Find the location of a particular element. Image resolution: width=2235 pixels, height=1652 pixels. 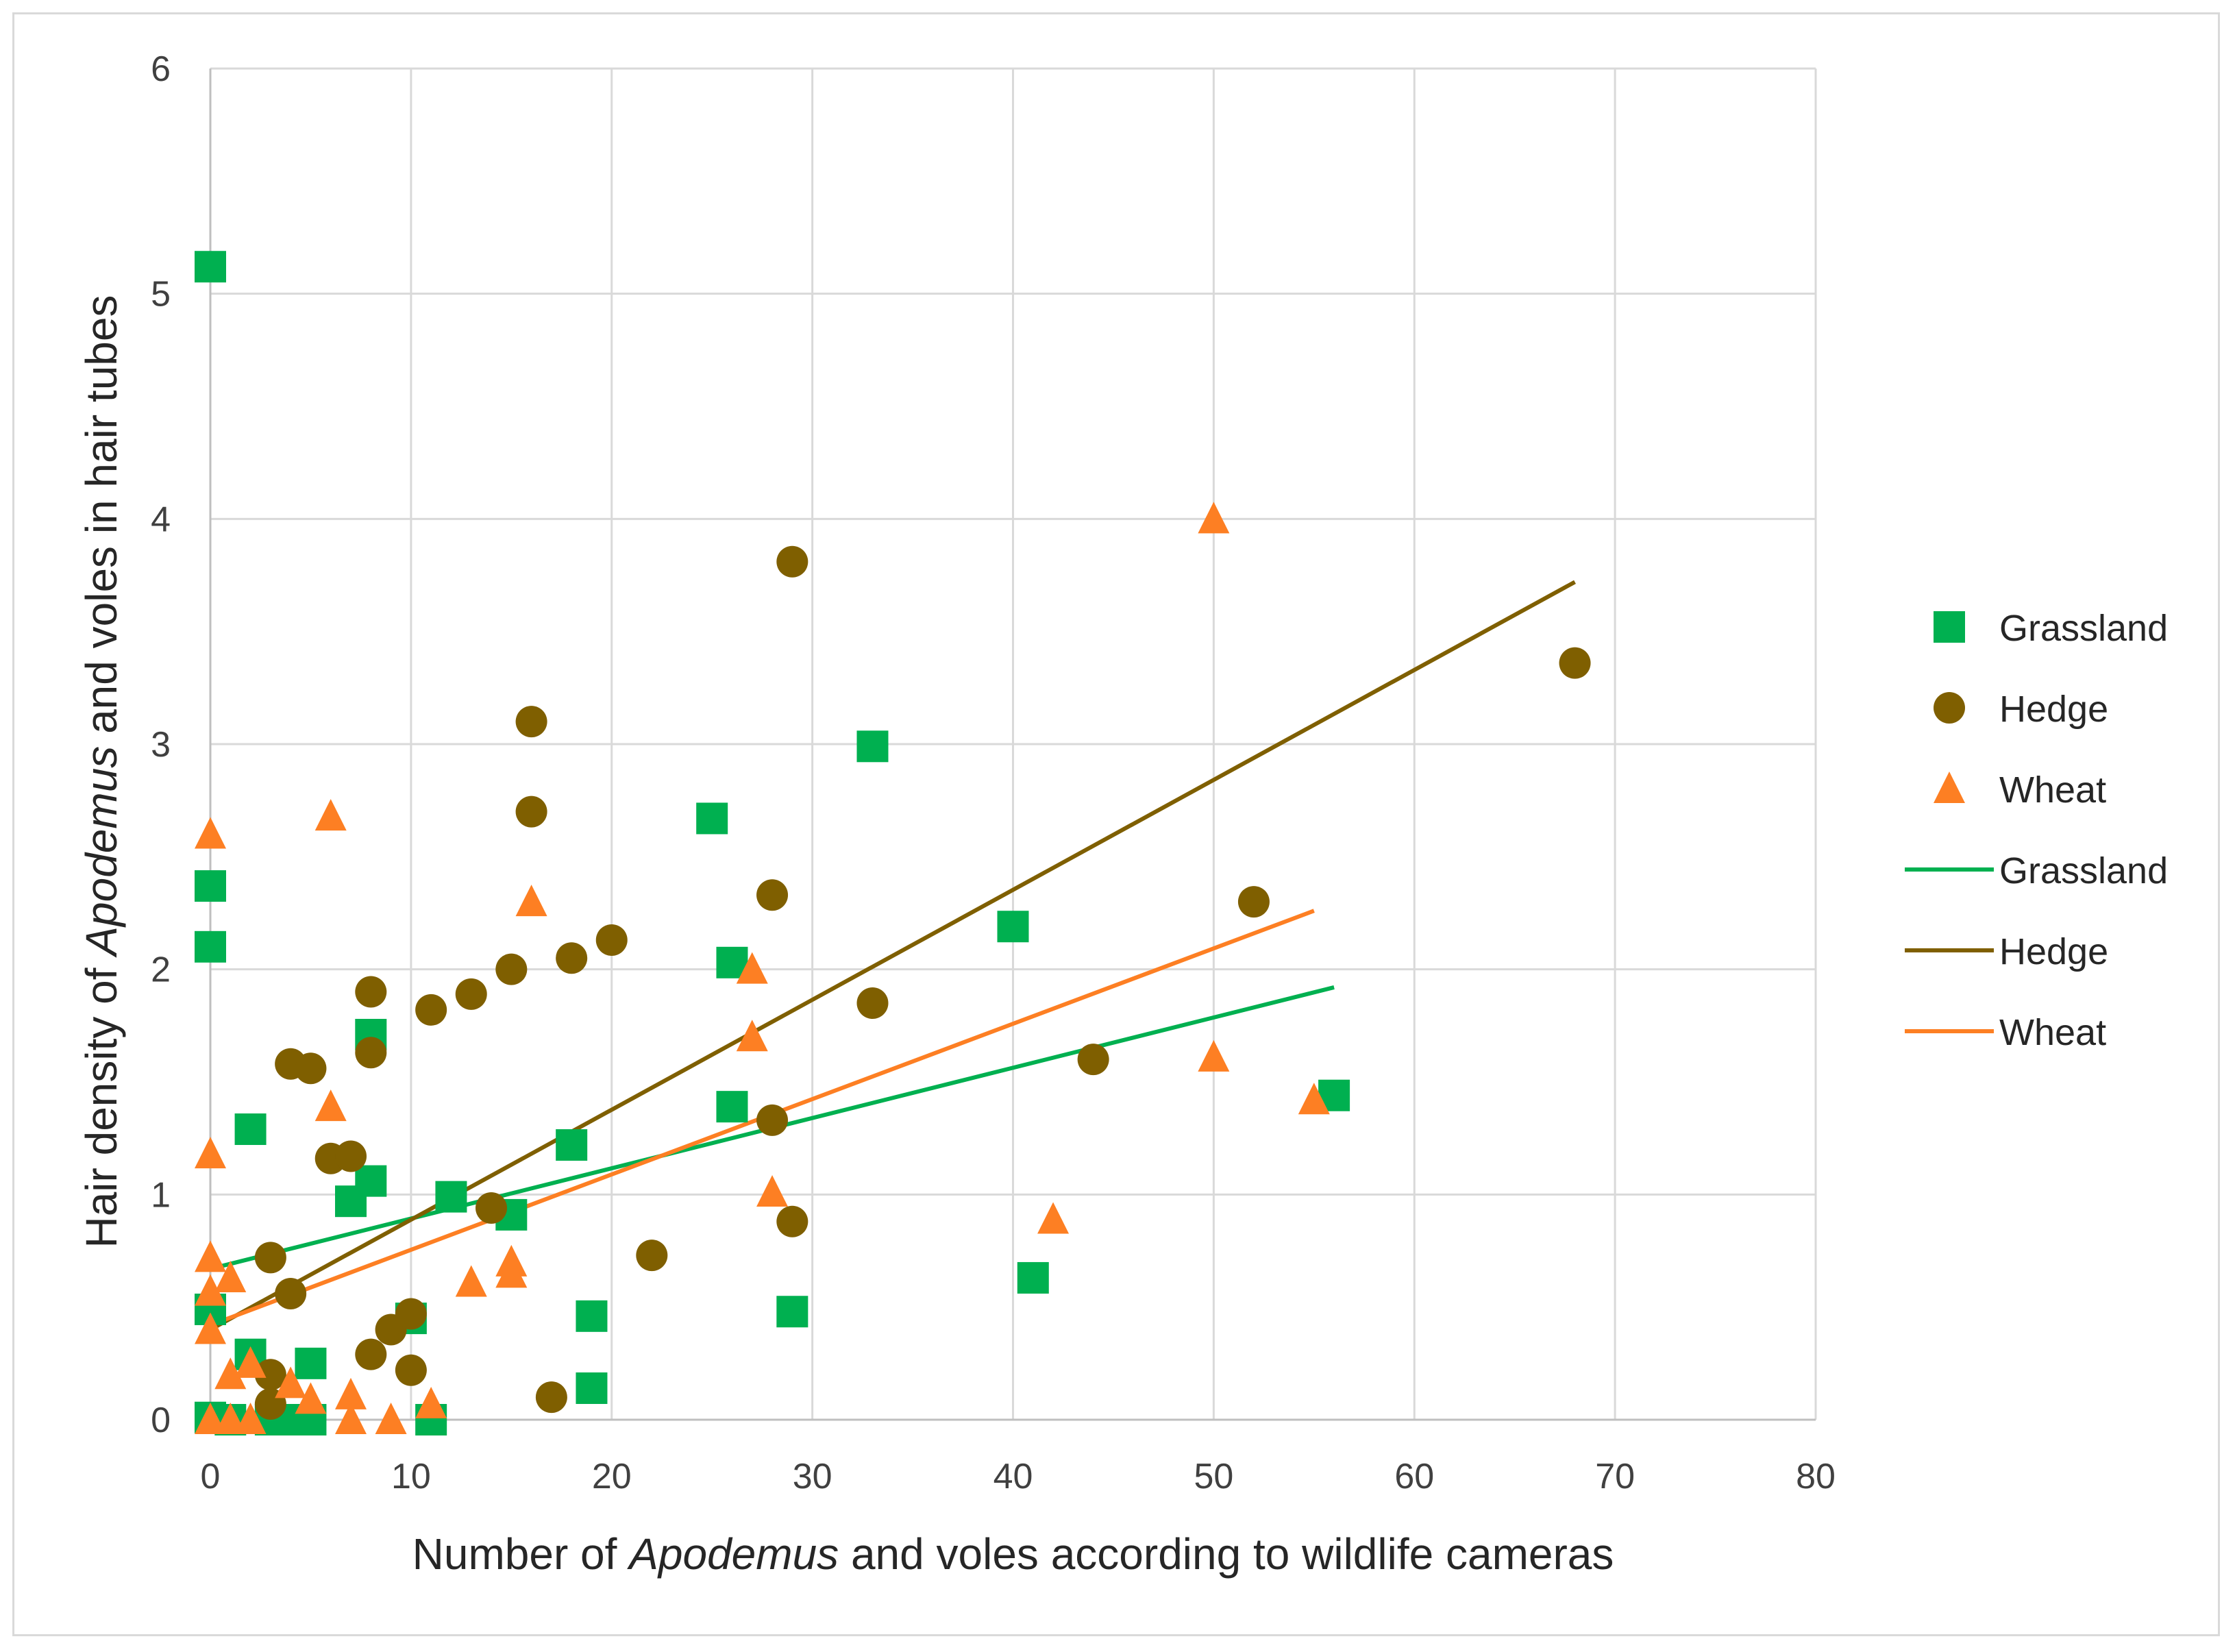

y-tick-label: 5 is located at coordinates (161, 295).